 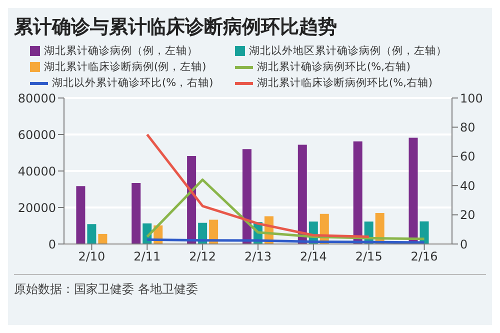 What do you see at coordinates (175, 27) in the screenshot?
I see `chart-title: 累计确诊与累计临床诊断病例环比趋势` at bounding box center [175, 27].